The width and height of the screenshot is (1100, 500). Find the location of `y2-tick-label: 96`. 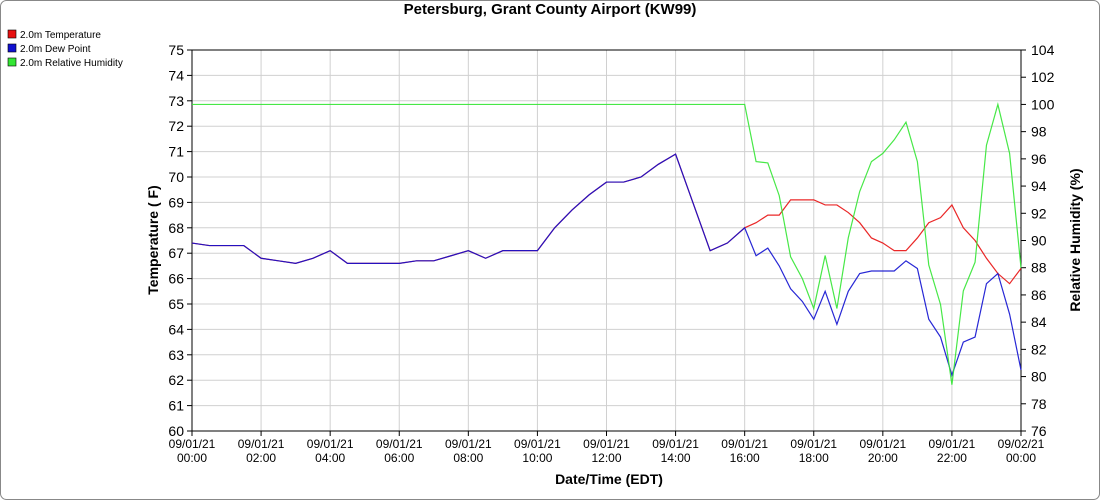

y2-tick-label: 96 is located at coordinates (1039, 159).